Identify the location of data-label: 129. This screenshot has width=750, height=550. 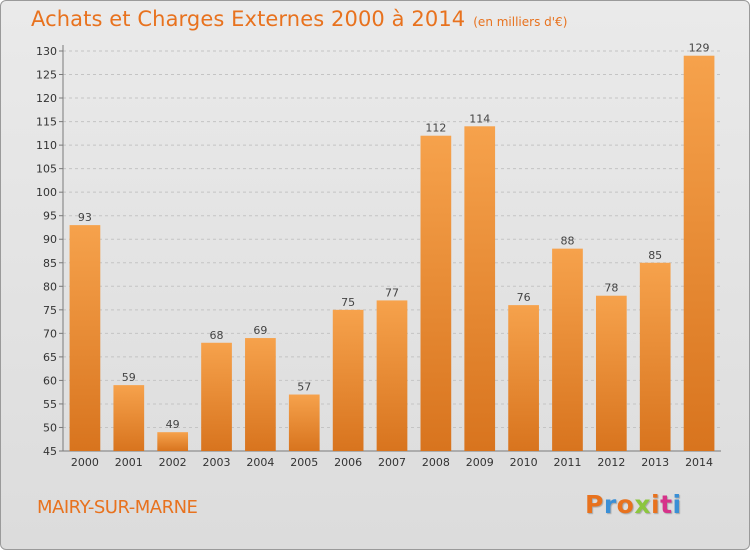
(699, 48).